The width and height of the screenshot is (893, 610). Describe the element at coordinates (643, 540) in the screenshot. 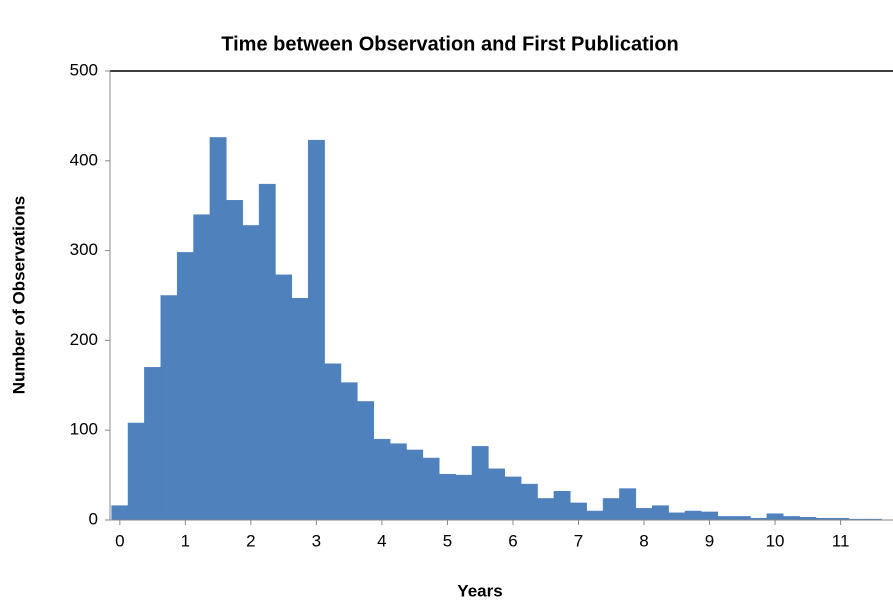

I see `x-tick-label: 8` at that location.